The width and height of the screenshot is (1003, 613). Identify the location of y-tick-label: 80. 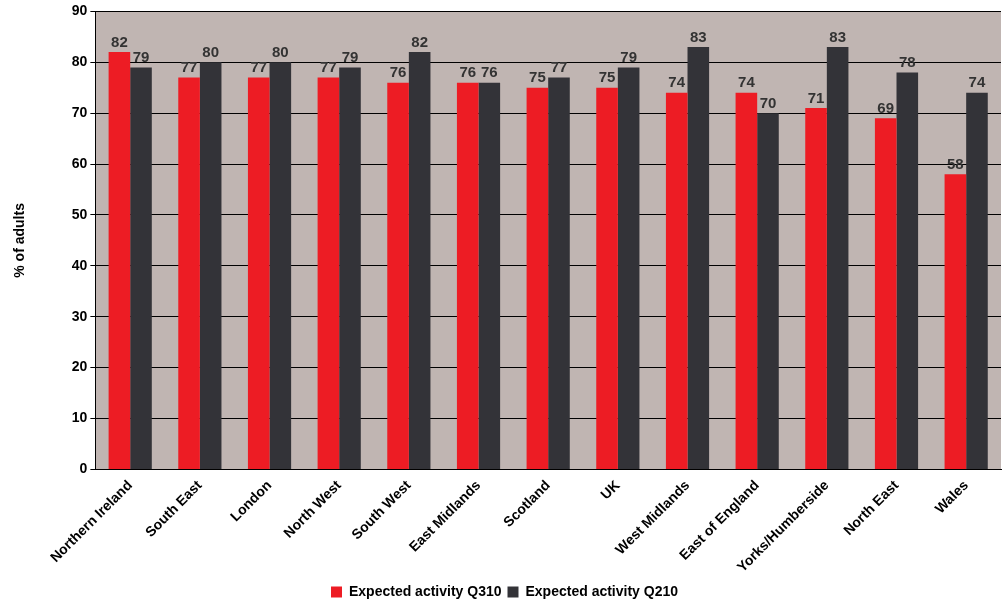
(79, 61).